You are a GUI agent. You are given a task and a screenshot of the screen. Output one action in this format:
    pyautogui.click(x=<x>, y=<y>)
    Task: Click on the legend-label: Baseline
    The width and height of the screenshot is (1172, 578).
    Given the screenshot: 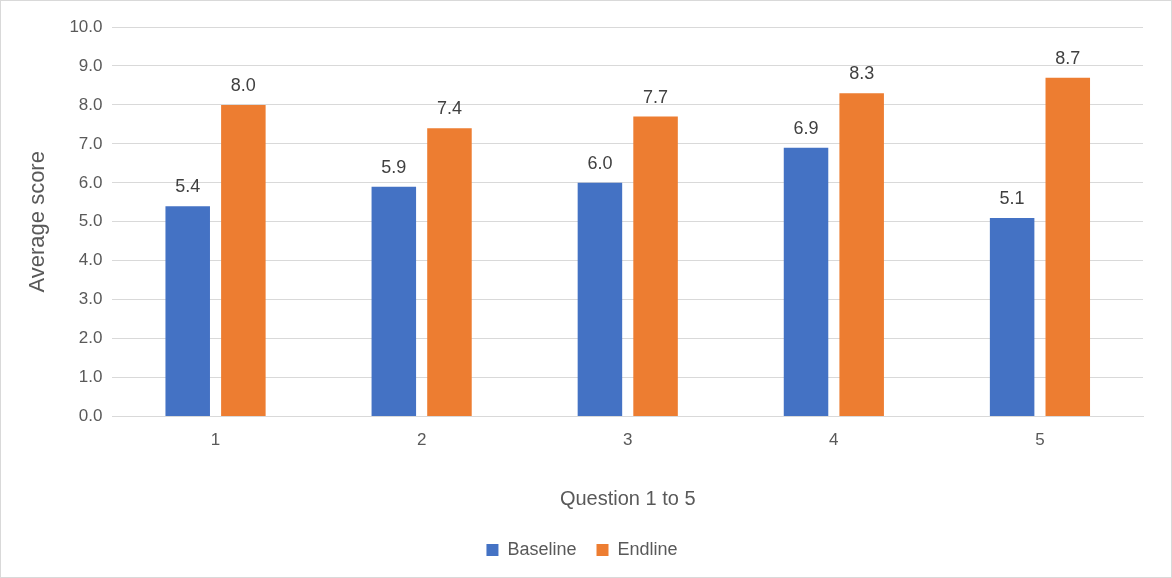 What is the action you would take?
    pyautogui.click(x=542, y=548)
    